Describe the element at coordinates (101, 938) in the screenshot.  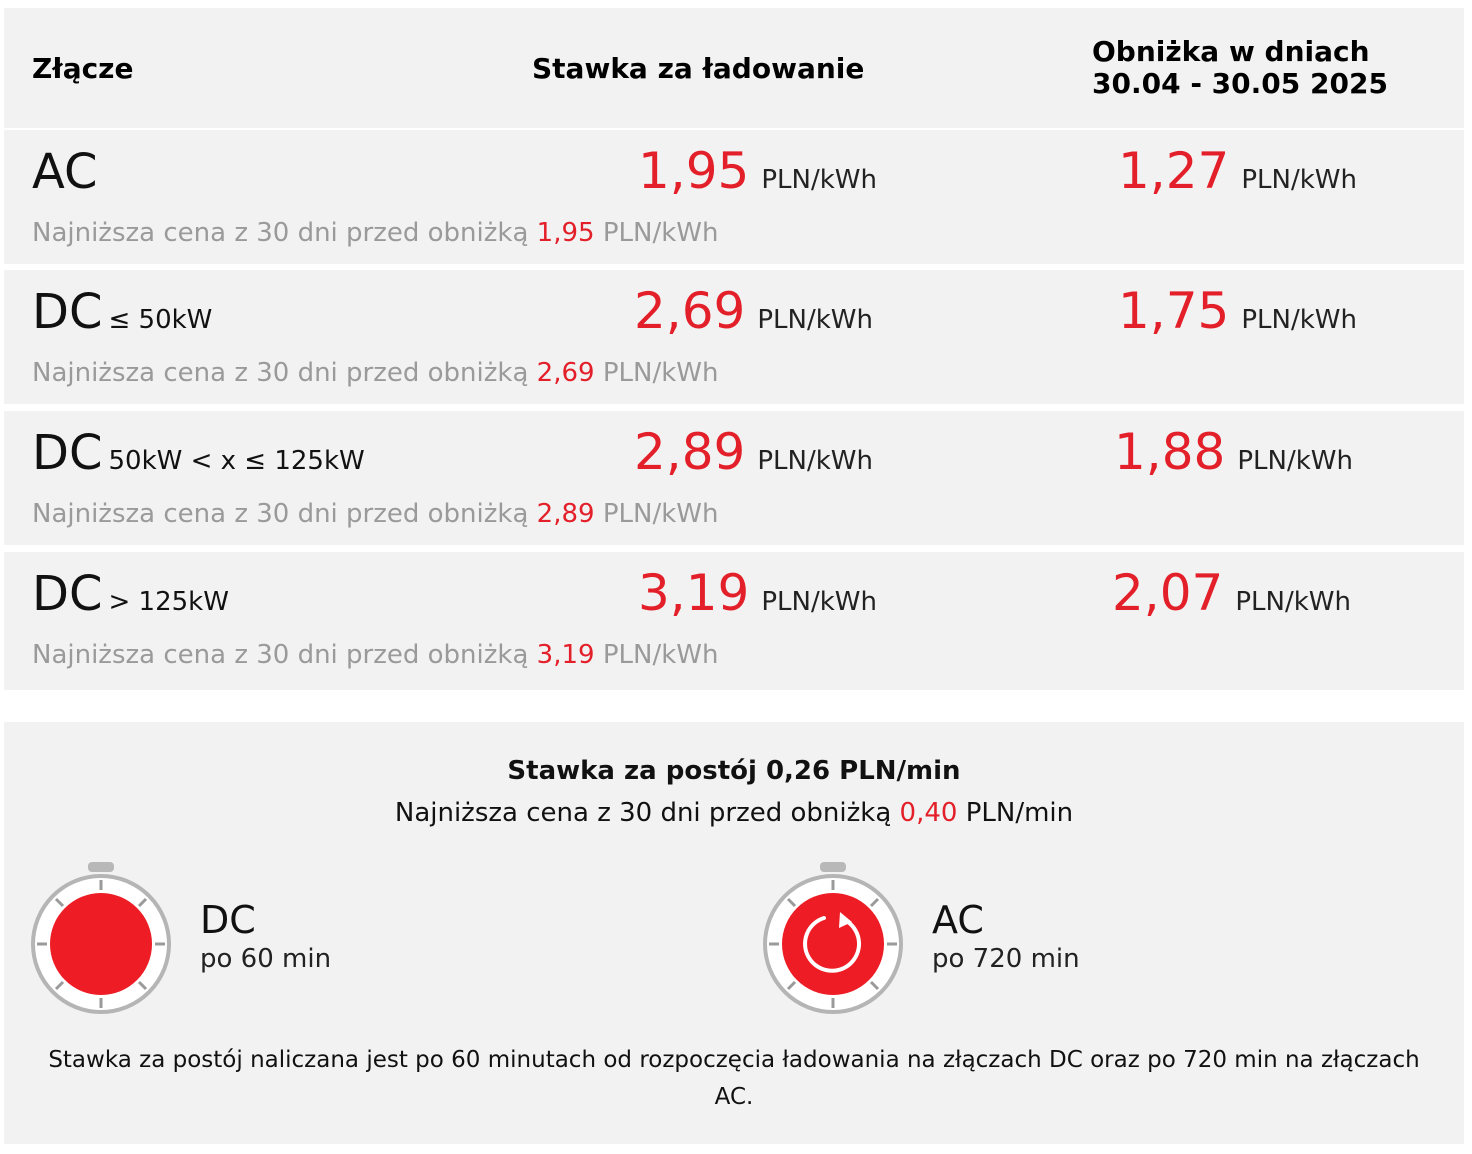
I see `stopwatch-icon` at that location.